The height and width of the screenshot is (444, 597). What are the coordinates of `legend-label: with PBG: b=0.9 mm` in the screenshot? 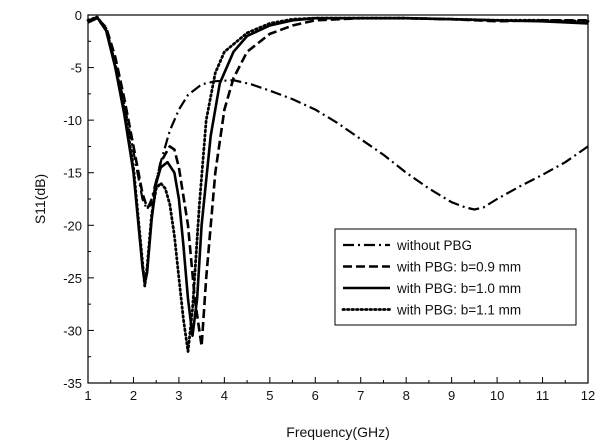 It's located at (458, 267).